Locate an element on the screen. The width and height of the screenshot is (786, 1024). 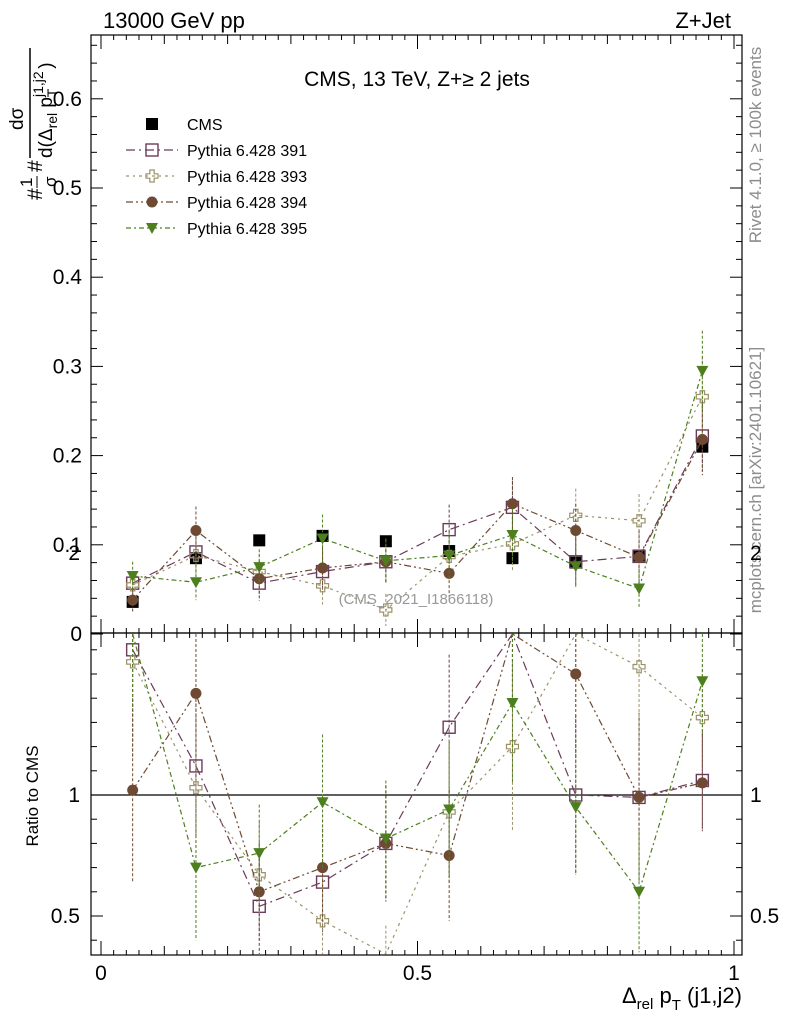
ratio-y-tick-label: 0.5 is located at coordinates (65, 916).